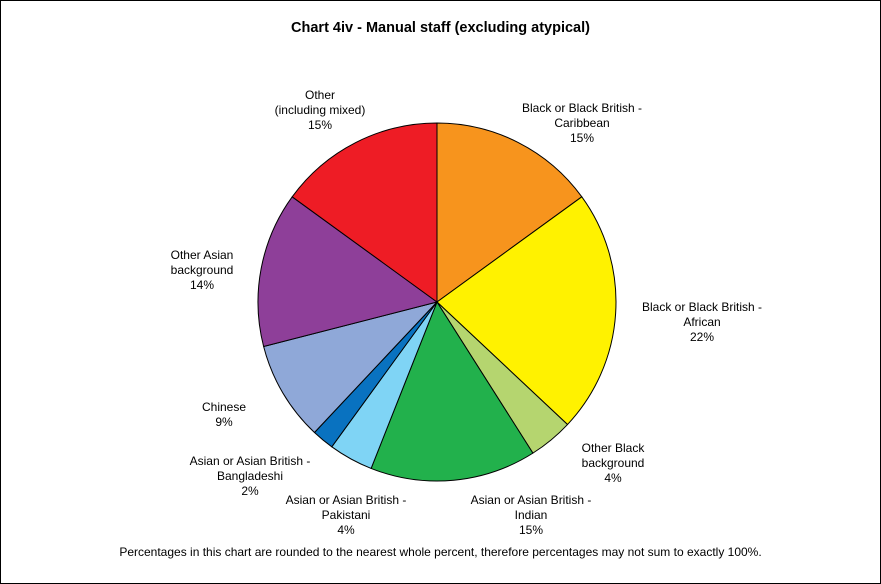 This screenshot has width=881, height=584. I want to click on slice-label-line: (including mixed), so click(320, 110).